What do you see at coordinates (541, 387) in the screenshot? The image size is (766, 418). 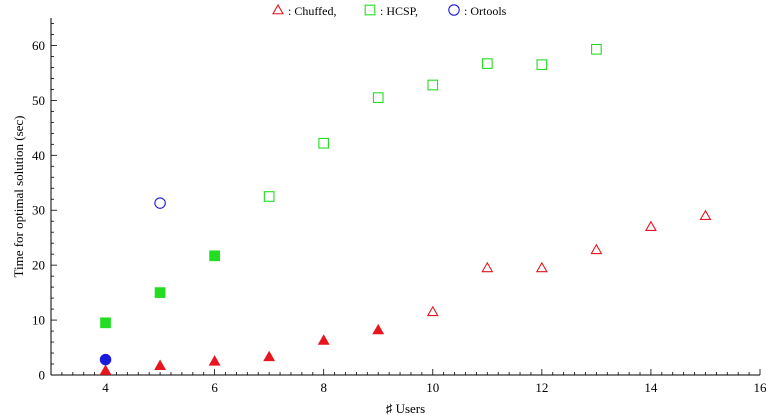 I see `x-tick-label: 12` at bounding box center [541, 387].